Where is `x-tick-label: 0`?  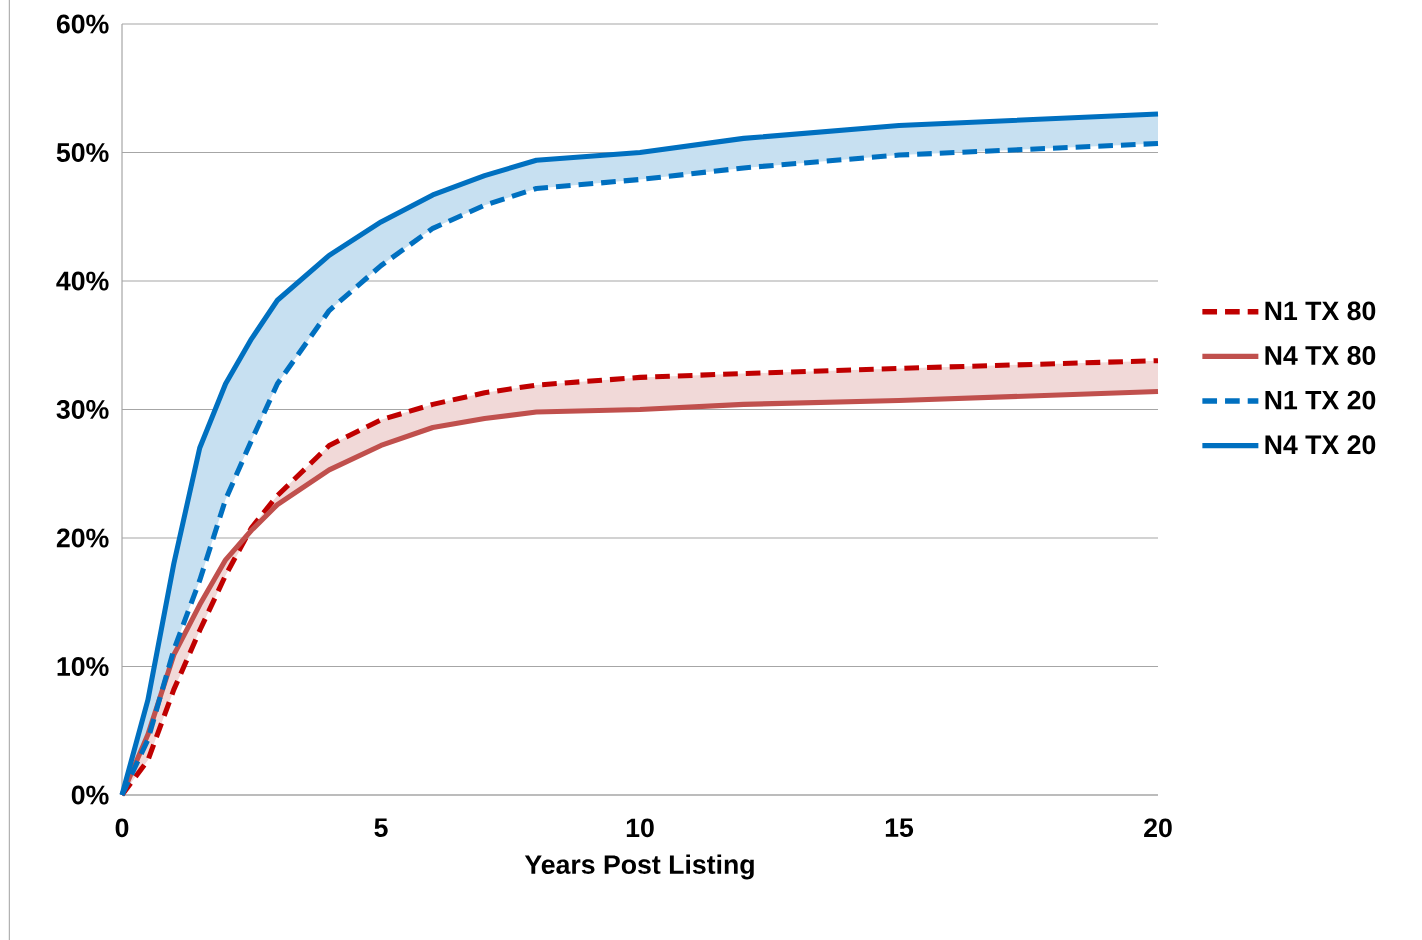 x-tick-label: 0 is located at coordinates (122, 828).